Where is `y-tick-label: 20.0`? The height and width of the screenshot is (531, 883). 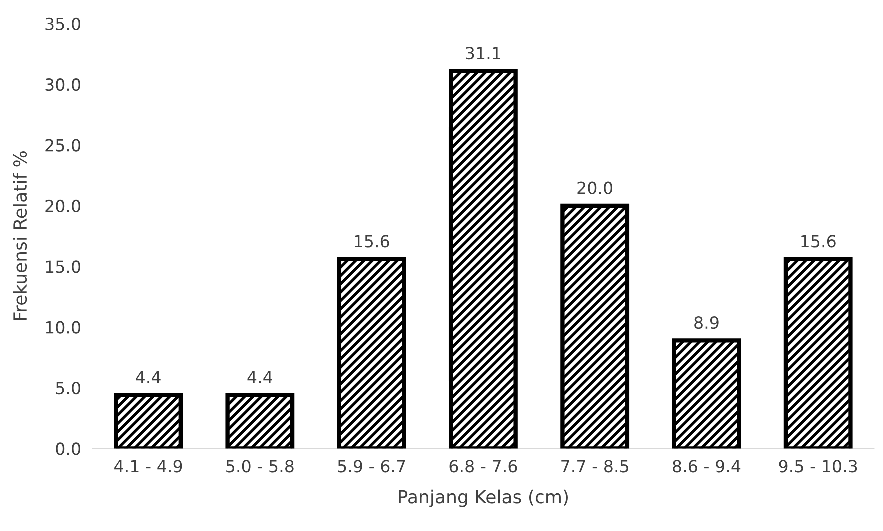
y-tick-label: 20.0 is located at coordinates (63, 206).